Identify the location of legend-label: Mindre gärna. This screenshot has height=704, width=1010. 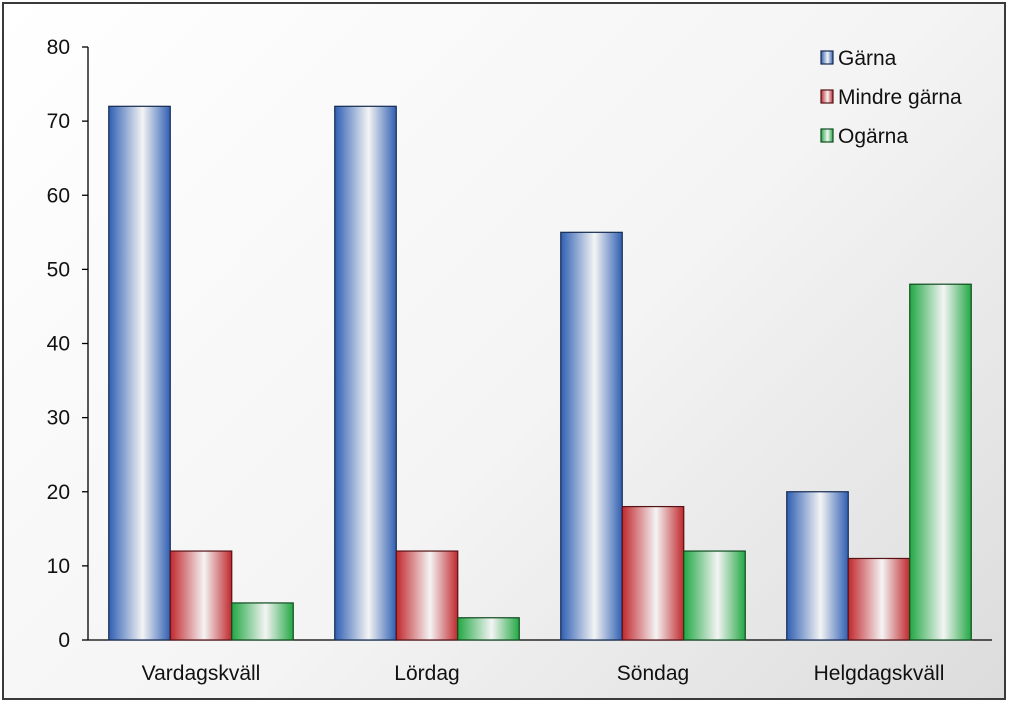
(900, 97).